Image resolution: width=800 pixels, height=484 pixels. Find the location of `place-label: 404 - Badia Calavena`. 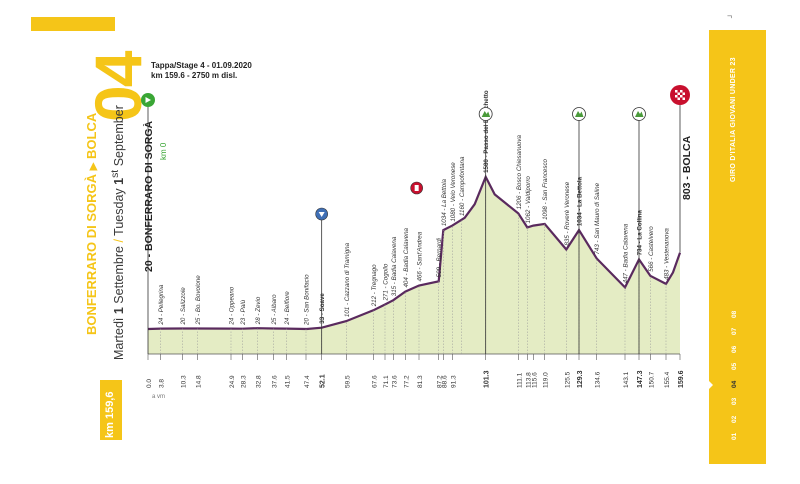

place-label: 404 - Badia Calavena is located at coordinates (406, 257).